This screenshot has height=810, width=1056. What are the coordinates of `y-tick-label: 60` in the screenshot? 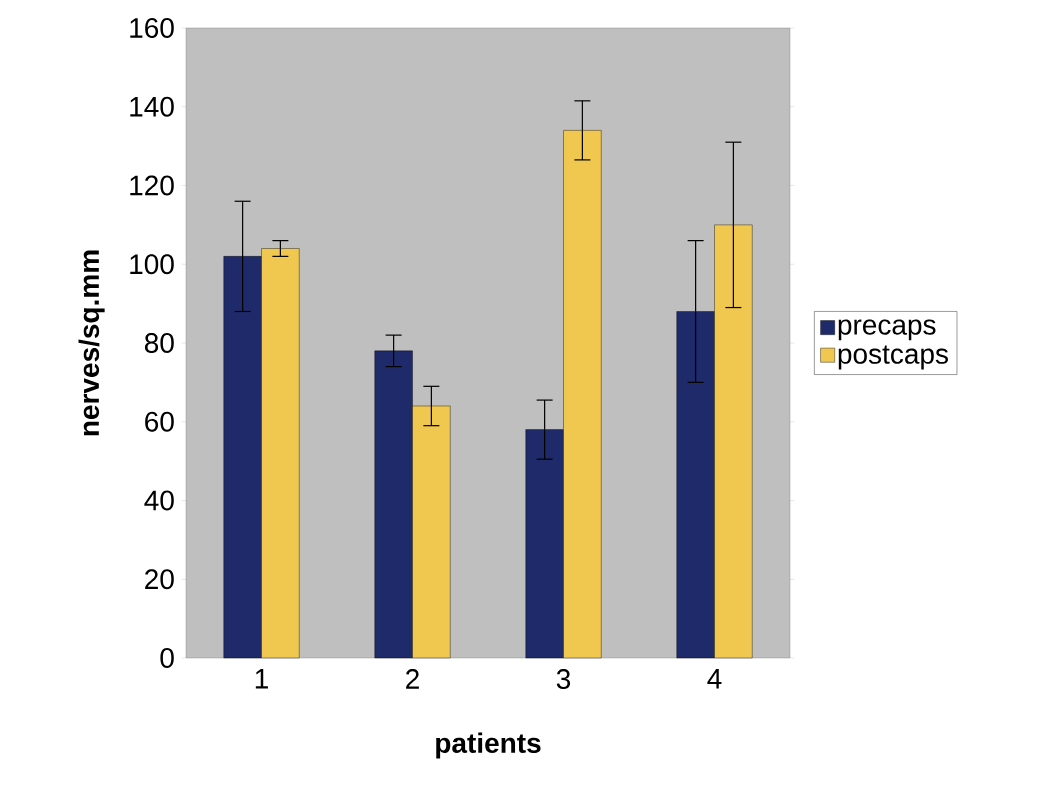 It's located at (159, 421).